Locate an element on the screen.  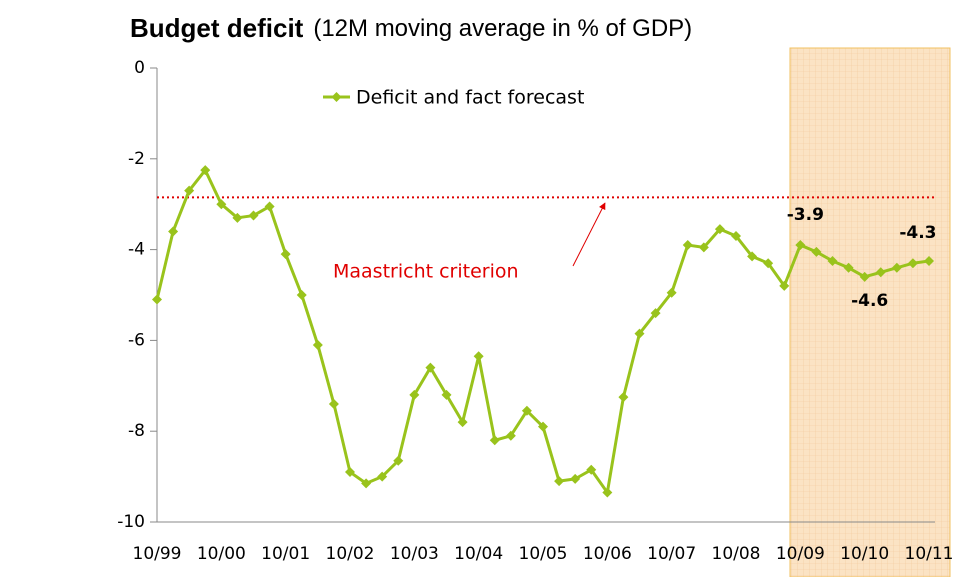
x-tick-label: 10/01 is located at coordinates (285, 554).